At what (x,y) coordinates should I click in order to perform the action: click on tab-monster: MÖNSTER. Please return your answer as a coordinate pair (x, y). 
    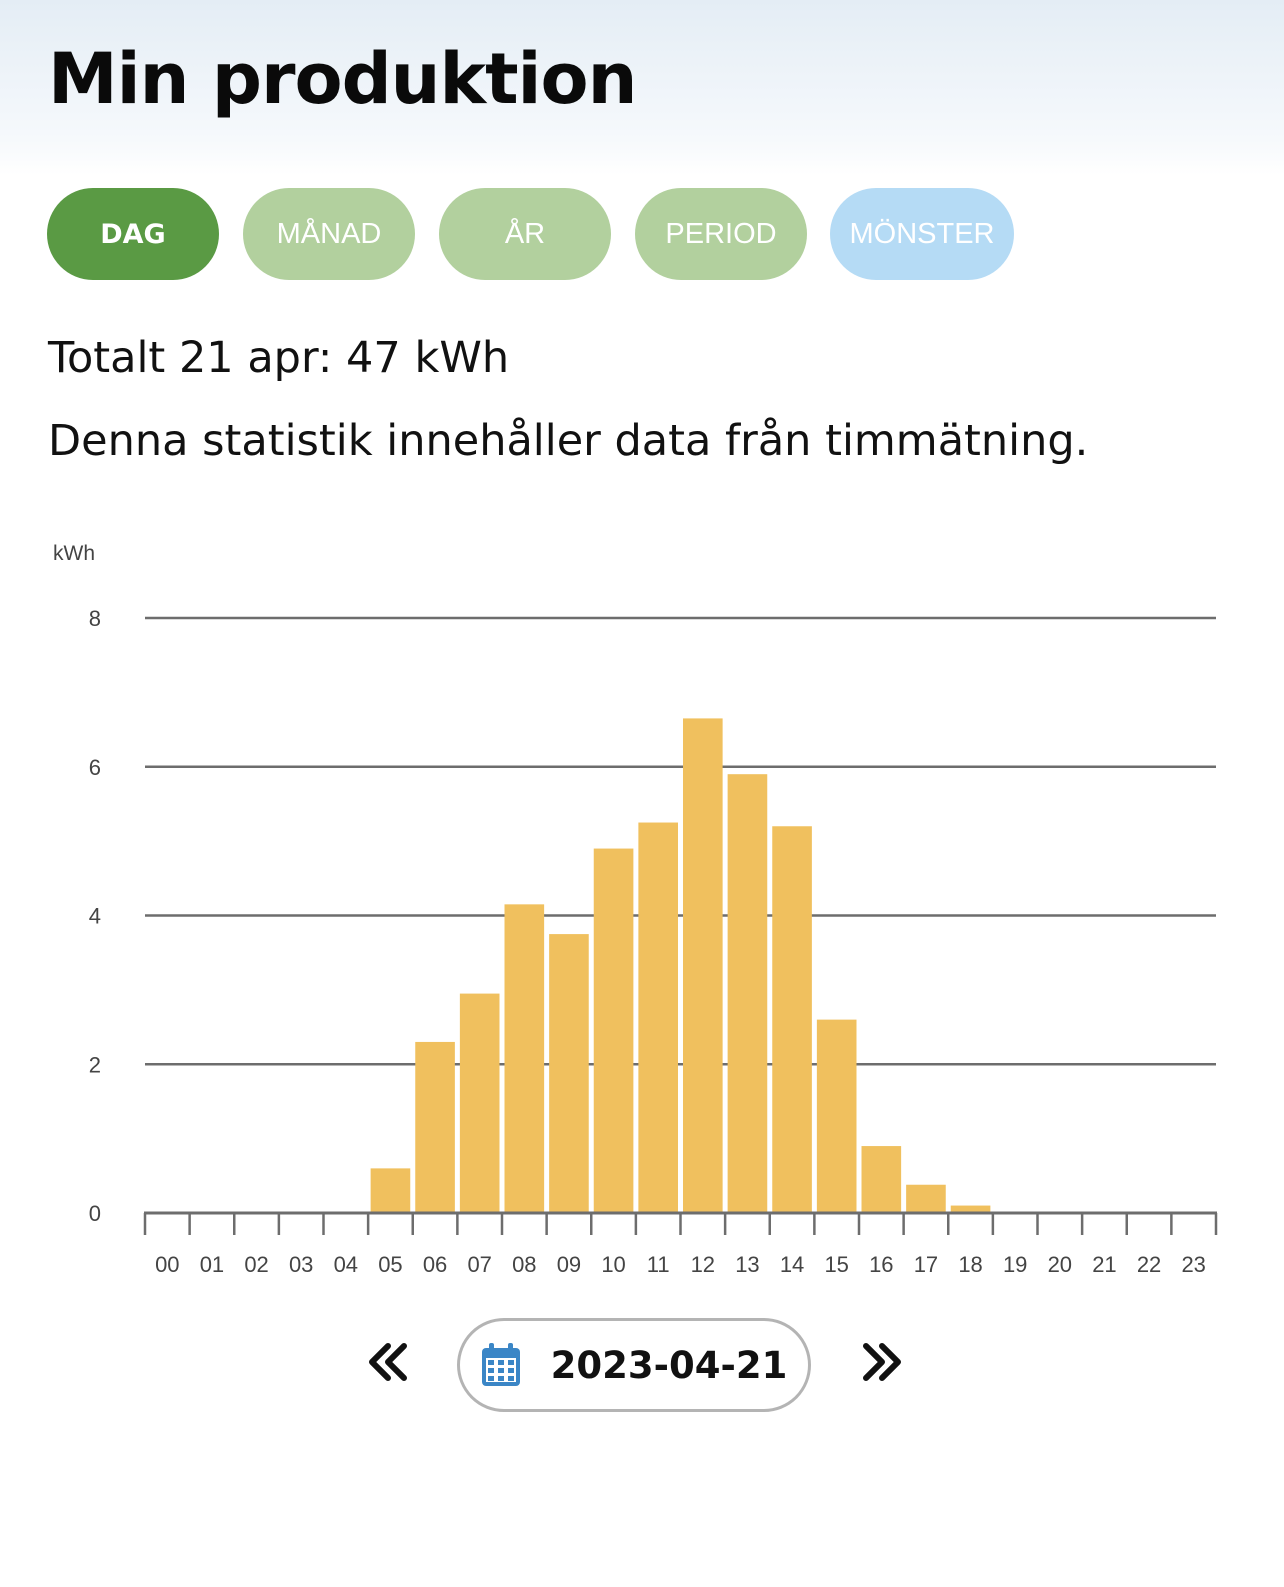
    Looking at the image, I should click on (922, 234).